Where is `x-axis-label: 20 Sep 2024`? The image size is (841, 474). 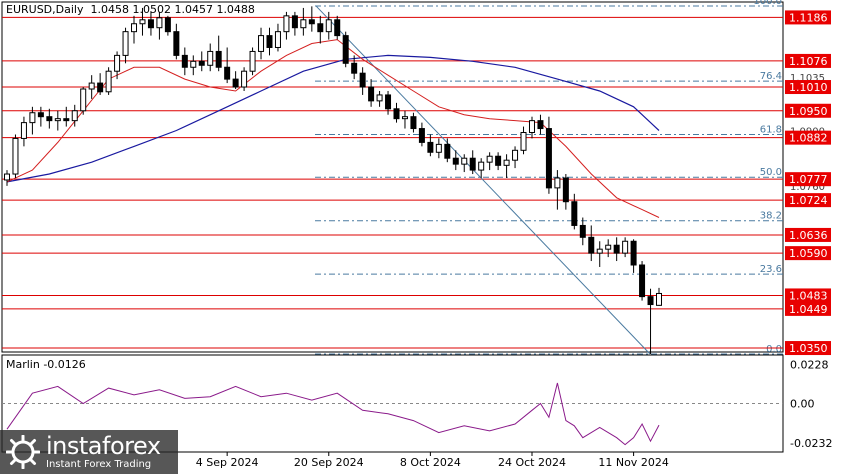
x-axis-label: 20 Sep 2024 is located at coordinates (329, 462).